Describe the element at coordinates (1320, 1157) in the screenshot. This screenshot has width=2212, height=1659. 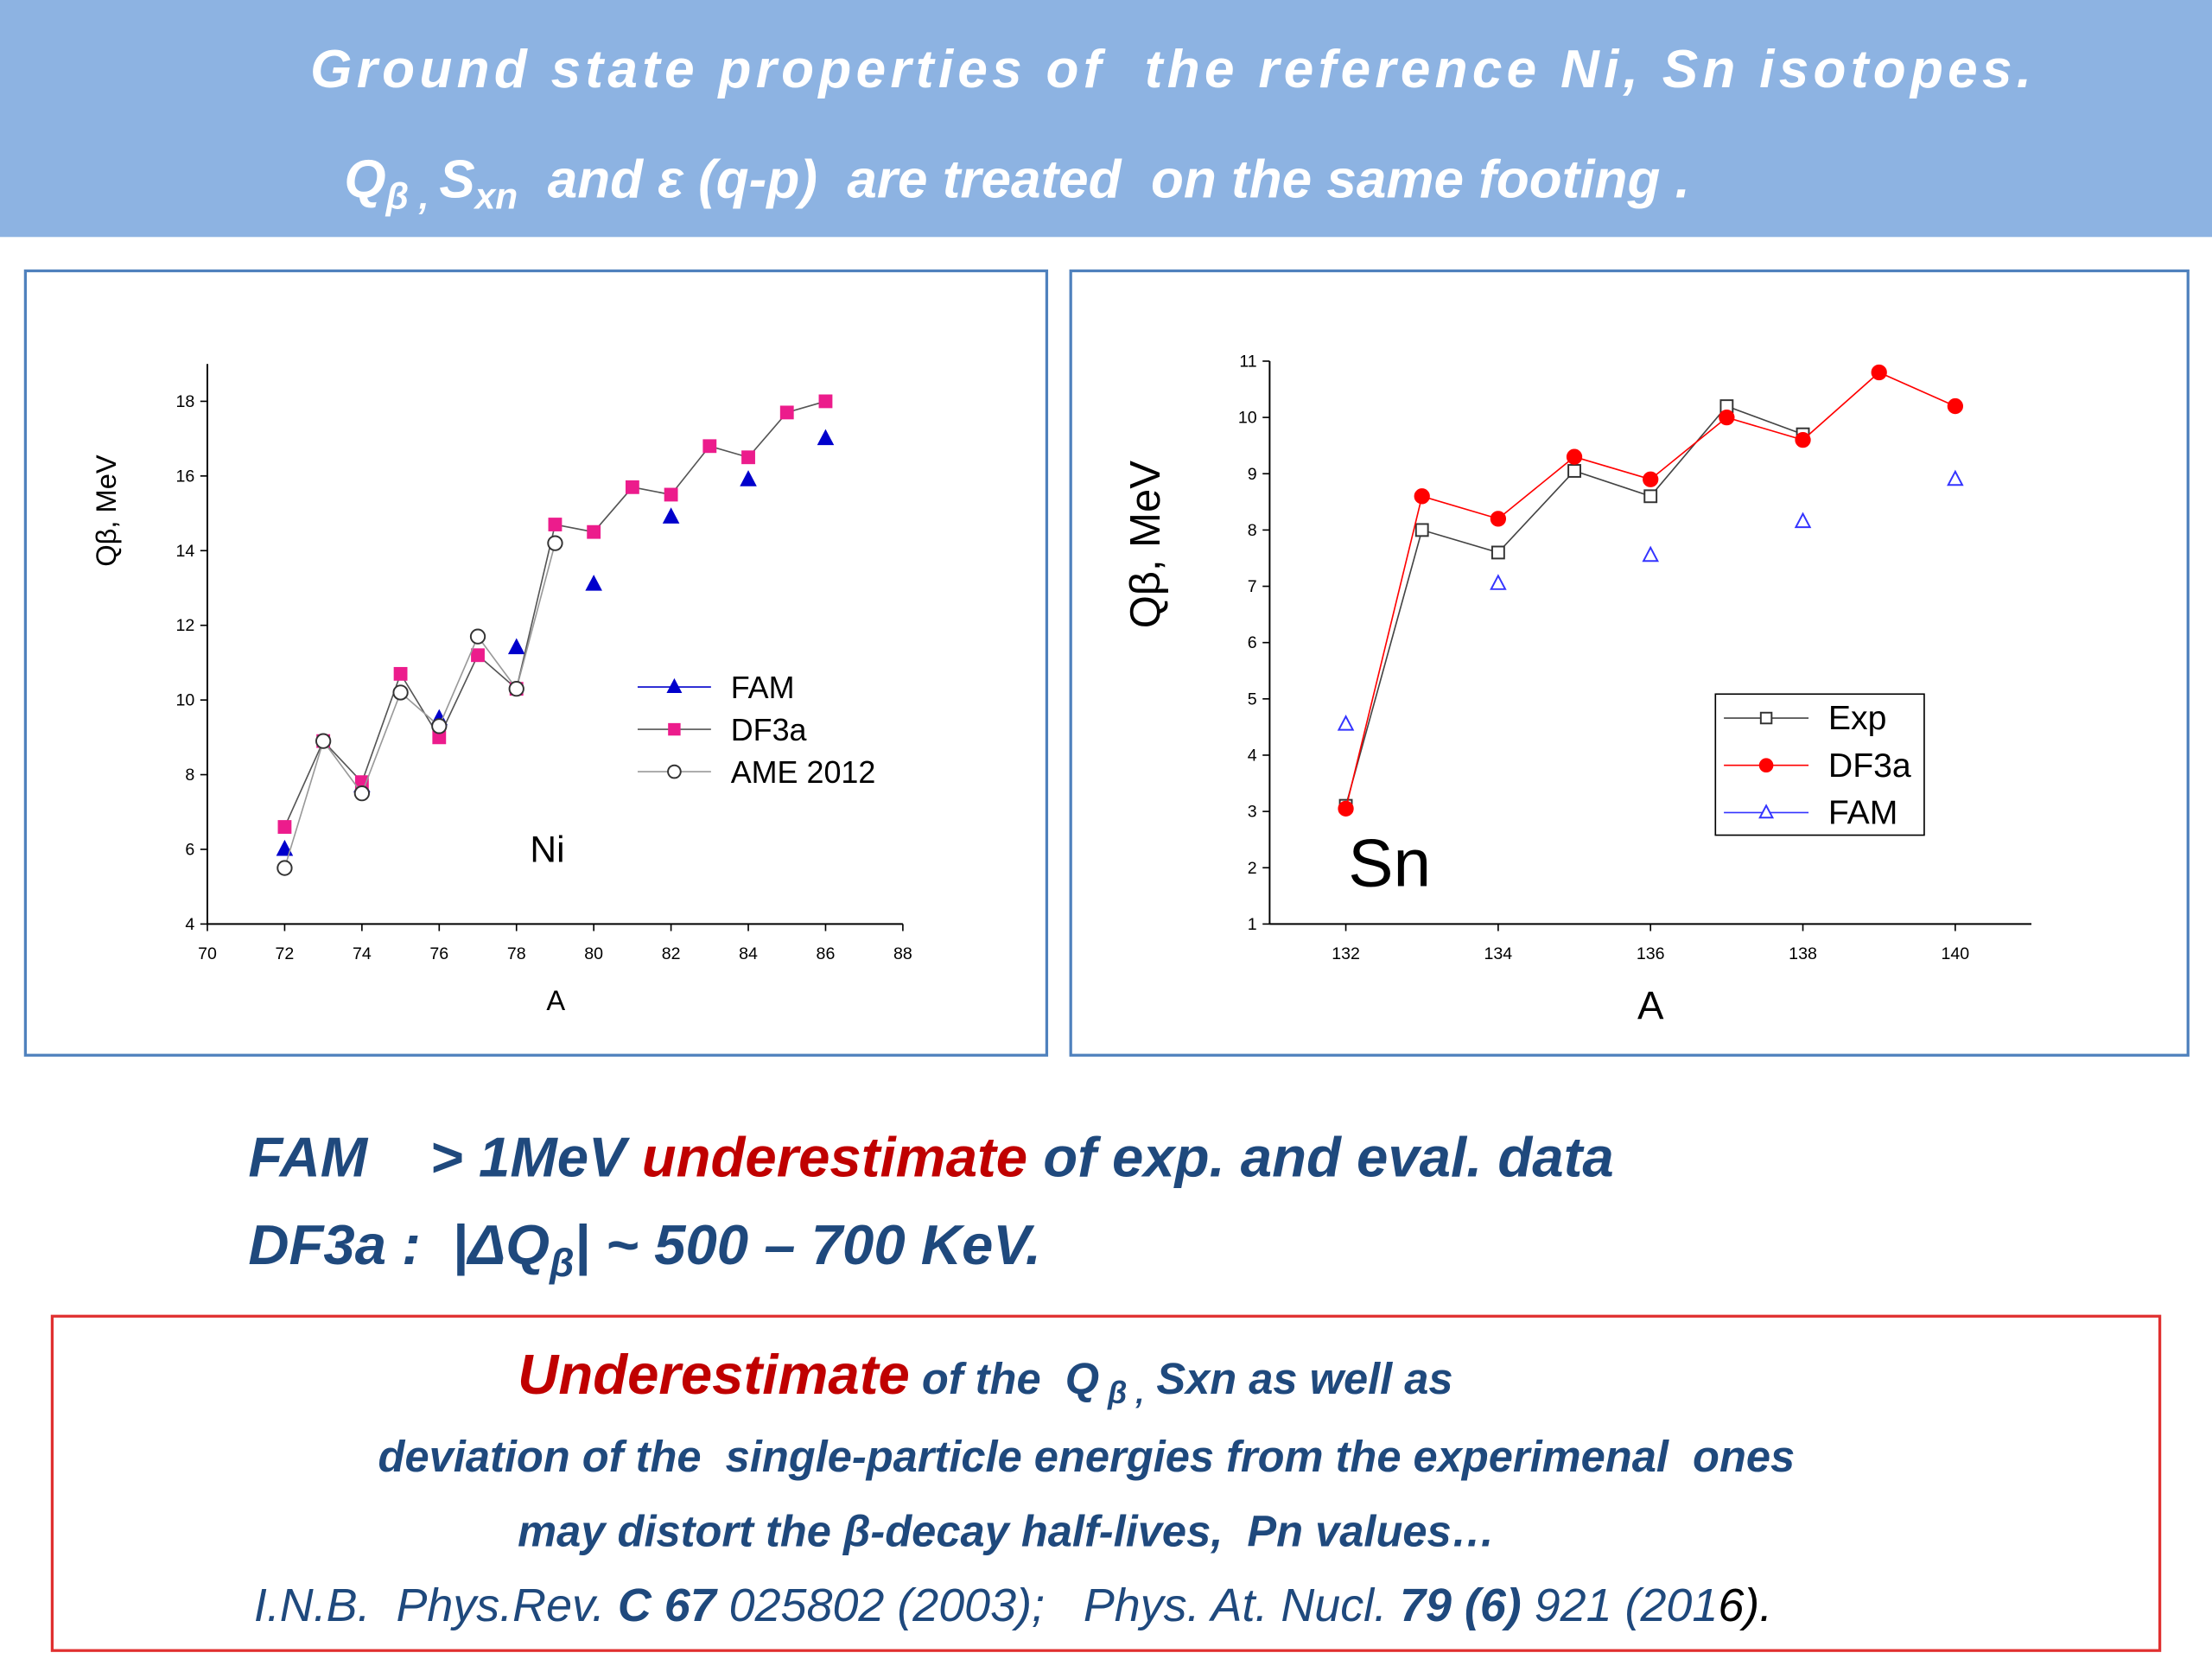
I see `text-part: of exp. and eval. data` at that location.